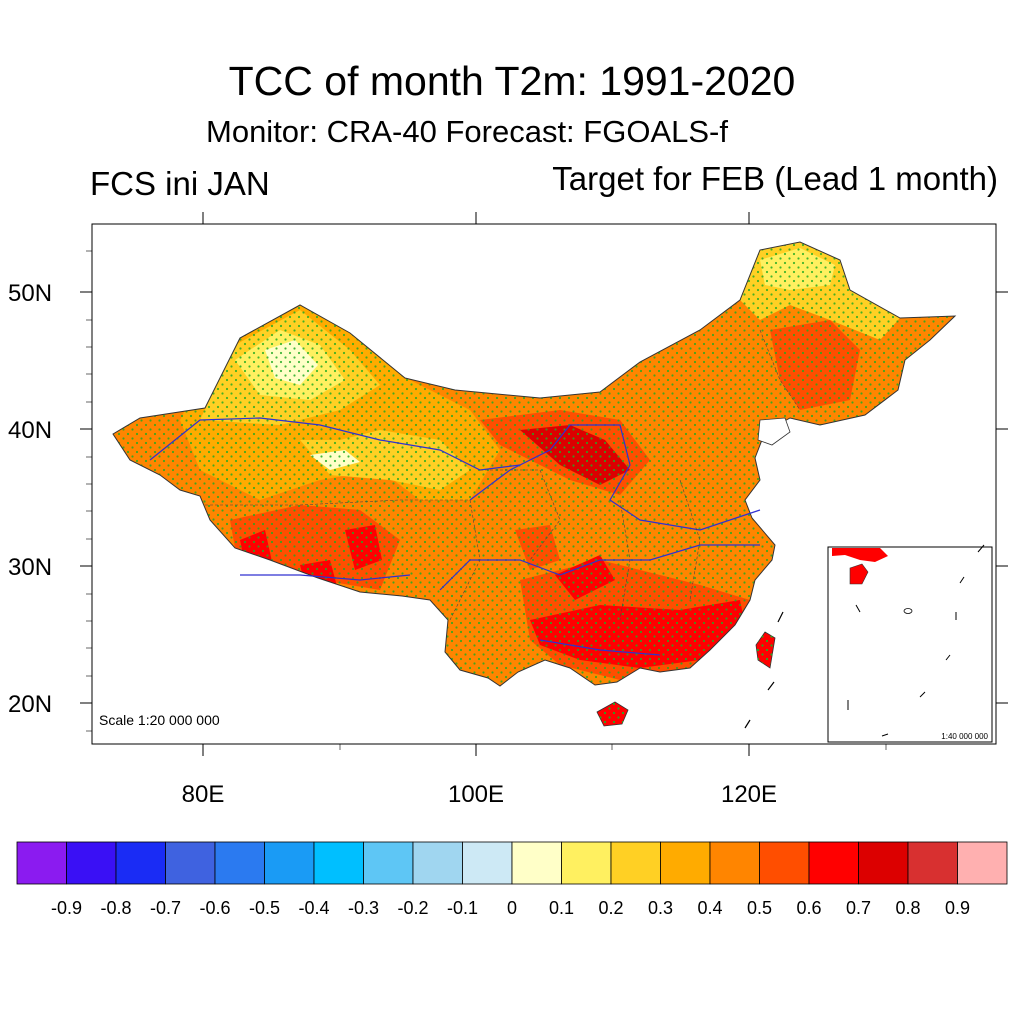 The image size is (1024, 1024). I want to click on river-yarlung, so click(325, 577).